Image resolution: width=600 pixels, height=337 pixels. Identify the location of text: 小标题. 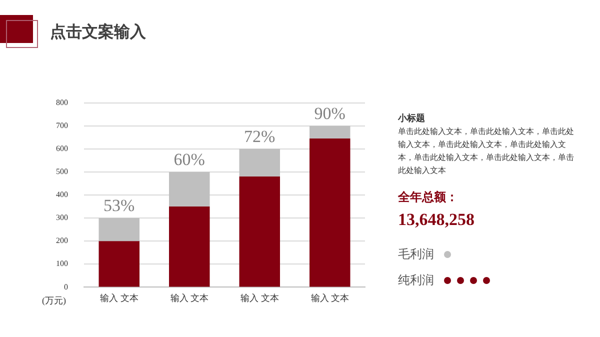
(412, 118).